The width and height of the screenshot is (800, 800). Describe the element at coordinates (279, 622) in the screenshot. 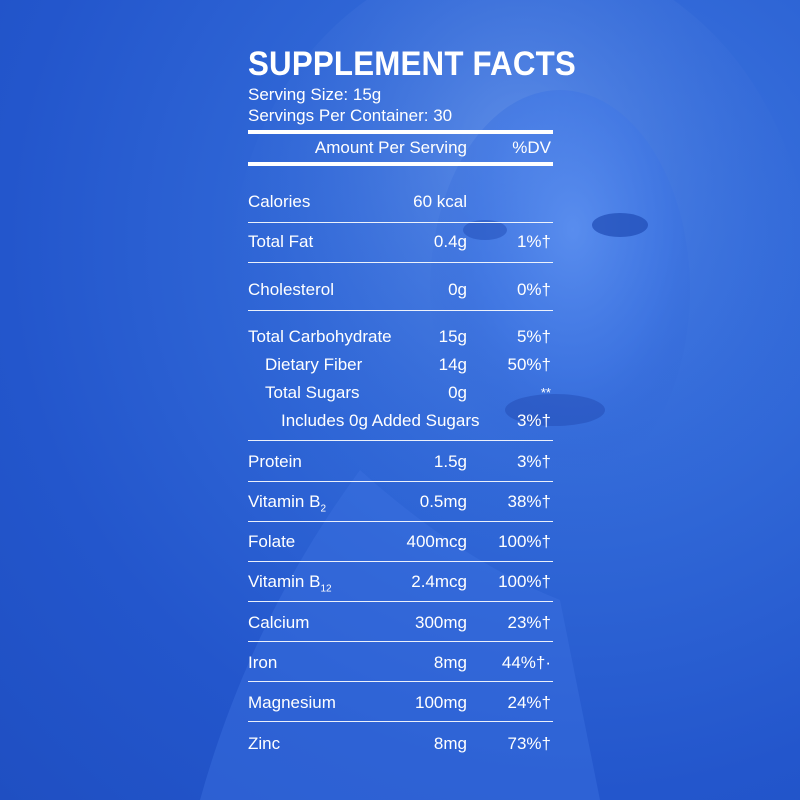

I see `nutrient-name: Calcium` at that location.